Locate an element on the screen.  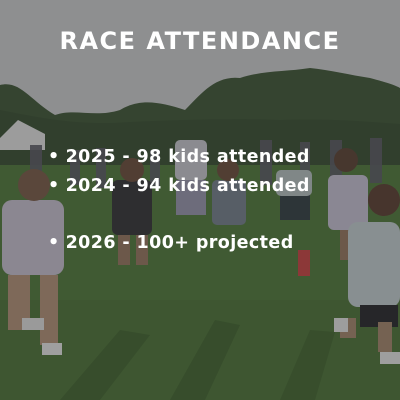
page-title: RACE ATTENDANCE is located at coordinates (200, 41).